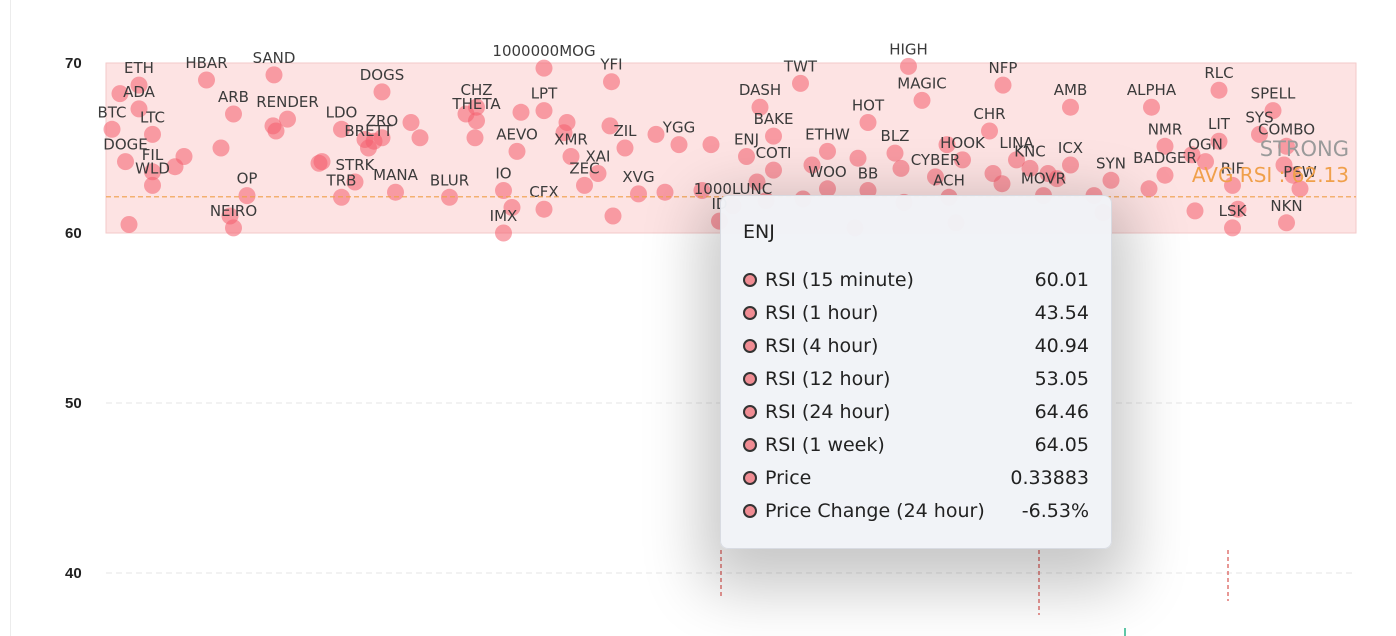 Image resolution: width=1396 pixels, height=636 pixels. I want to click on tooltip-value: 64.46, so click(1061, 411).